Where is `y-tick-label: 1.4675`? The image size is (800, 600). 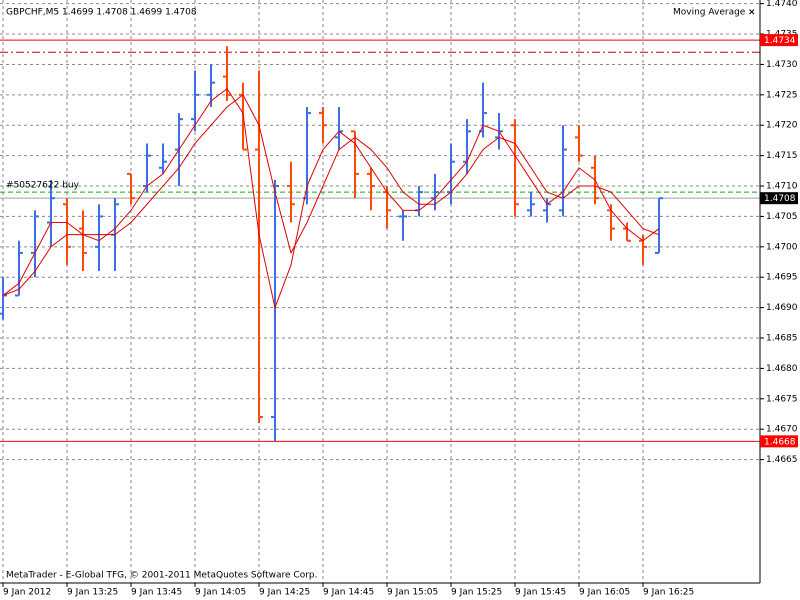 y-tick-label: 1.4675 is located at coordinates (782, 399).